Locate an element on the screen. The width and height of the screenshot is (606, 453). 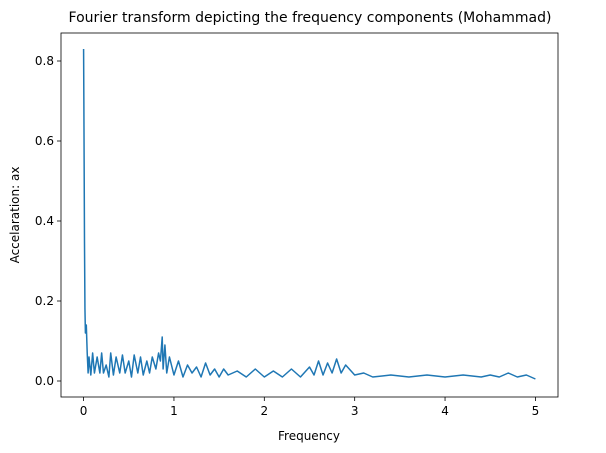
x-tick-label: 5 is located at coordinates (536, 411).